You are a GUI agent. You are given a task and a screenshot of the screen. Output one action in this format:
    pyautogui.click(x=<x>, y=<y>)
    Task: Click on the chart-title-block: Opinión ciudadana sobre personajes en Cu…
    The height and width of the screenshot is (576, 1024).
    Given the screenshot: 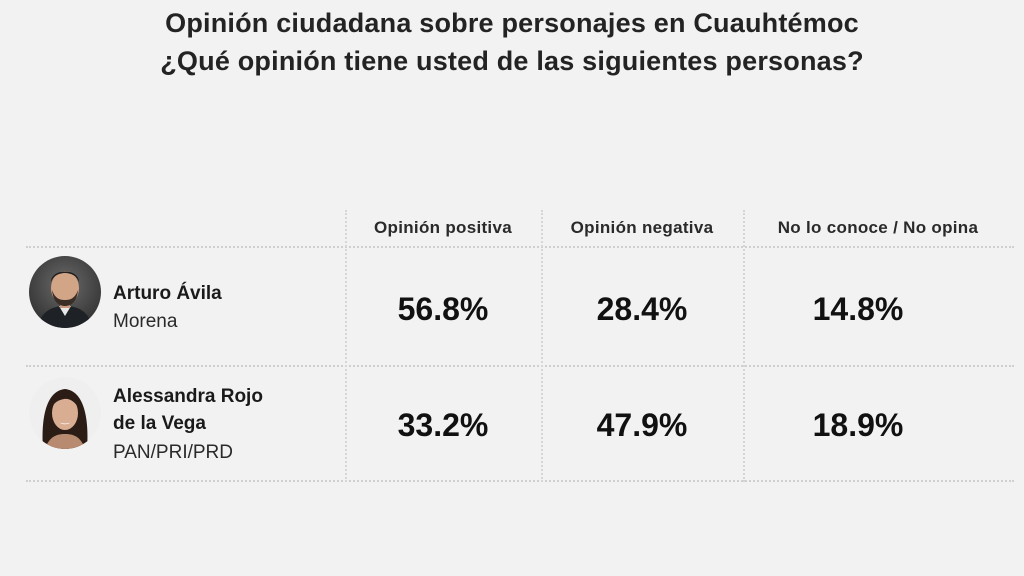 What is the action you would take?
    pyautogui.click(x=512, y=42)
    